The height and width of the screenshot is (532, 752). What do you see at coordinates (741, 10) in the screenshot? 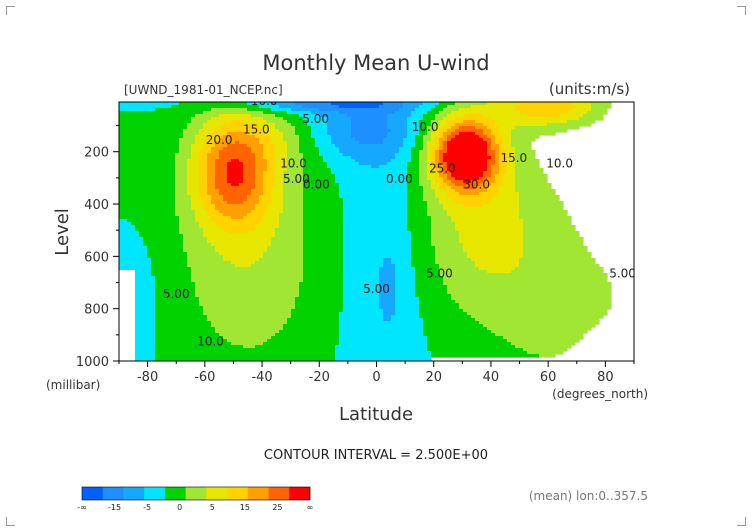
I see `corner-mark-top-right` at bounding box center [741, 10].